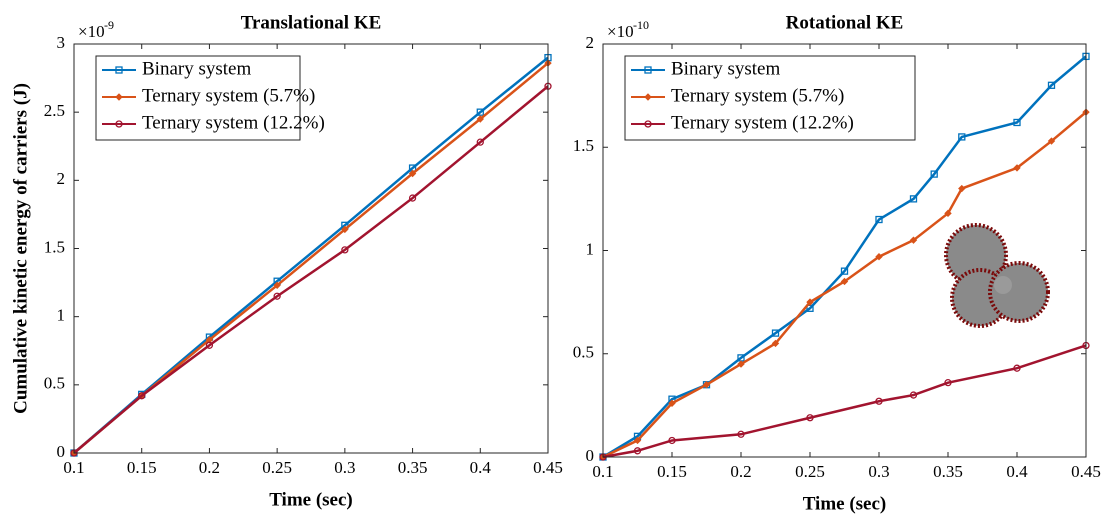  What do you see at coordinates (54, 110) in the screenshot?
I see `y-tick-label: 2.5` at bounding box center [54, 110].